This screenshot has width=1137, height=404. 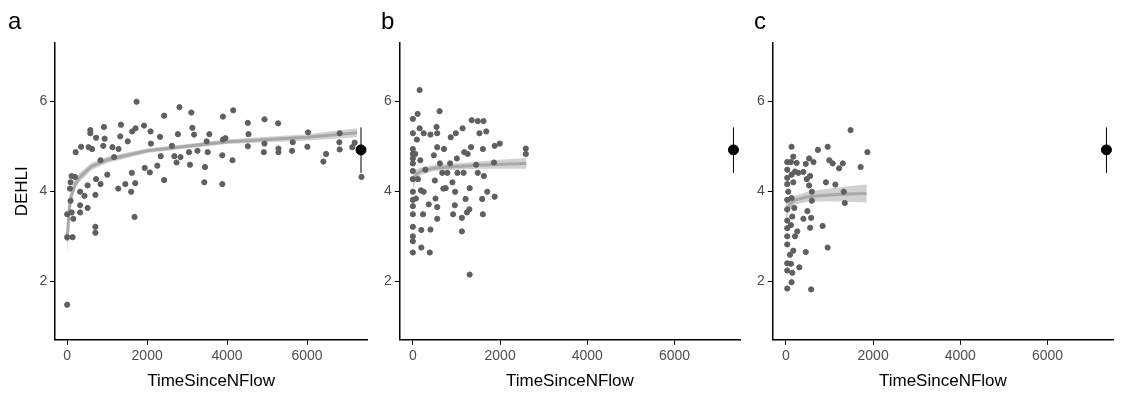 I want to click on chart-title: a, so click(x=15, y=21).